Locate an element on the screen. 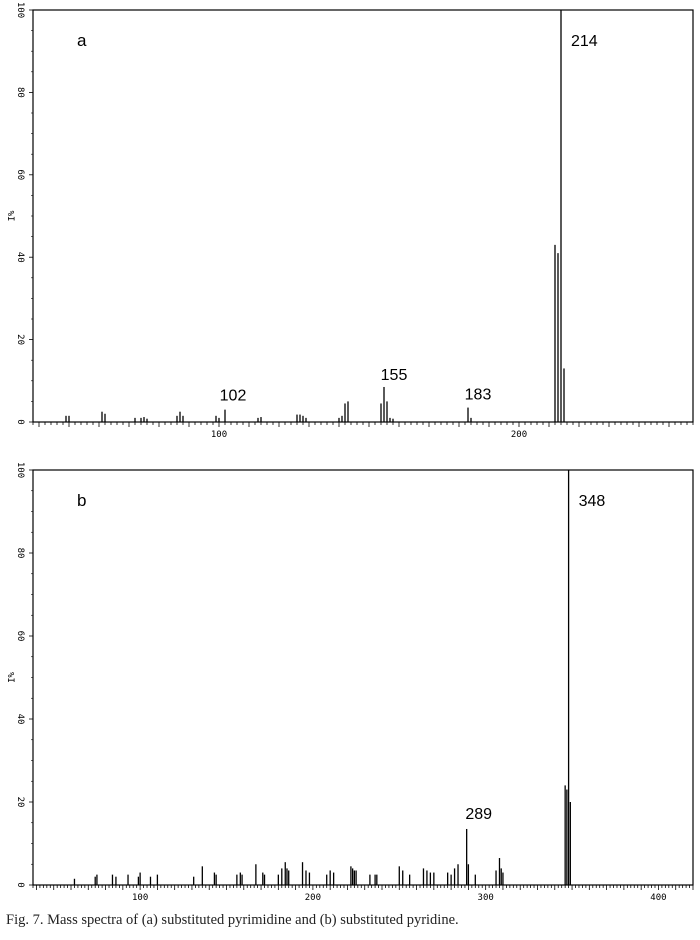  peak-annotation: 155 is located at coordinates (394, 375).